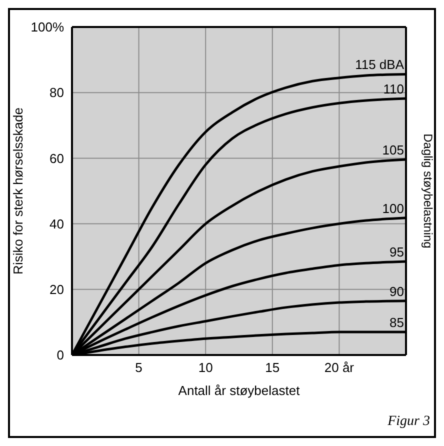 Image resolution: width=444 pixels, height=446 pixels. Describe the element at coordinates (272, 368) in the screenshot. I see `x-tick-label: 15` at that location.